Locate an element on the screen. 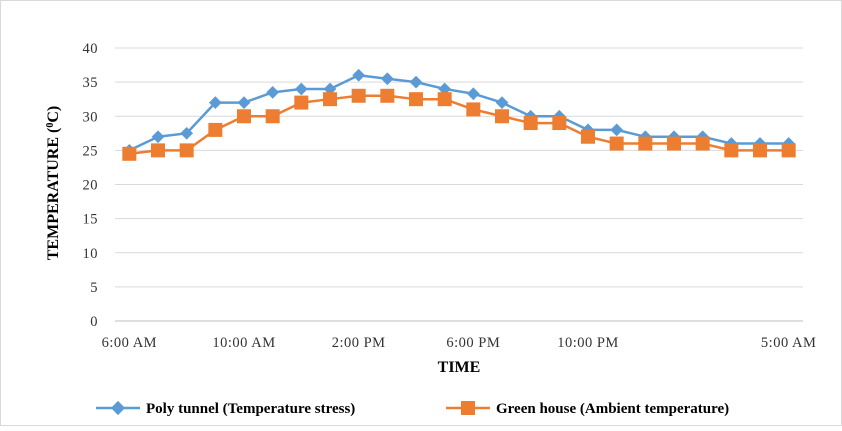  y-tick-label: 40 is located at coordinates (91, 49).